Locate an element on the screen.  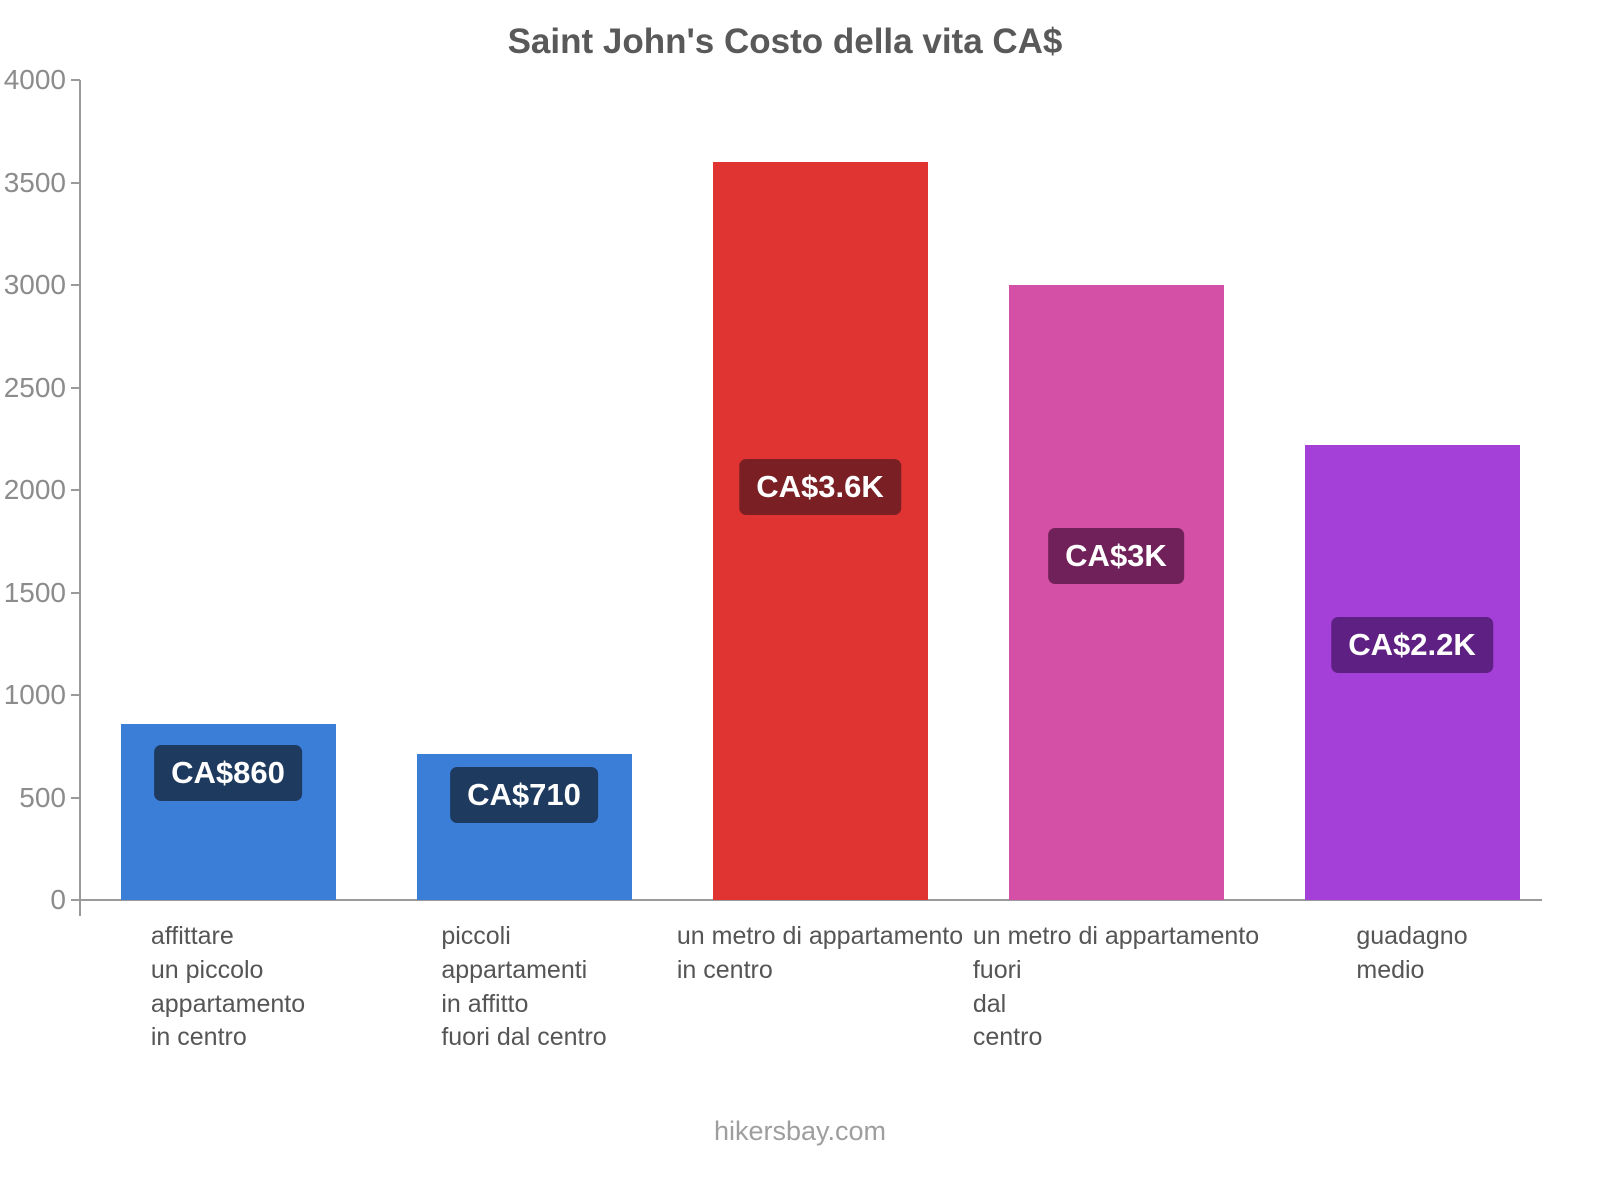
y-axis-tick-label: 500 is located at coordinates (42, 797).